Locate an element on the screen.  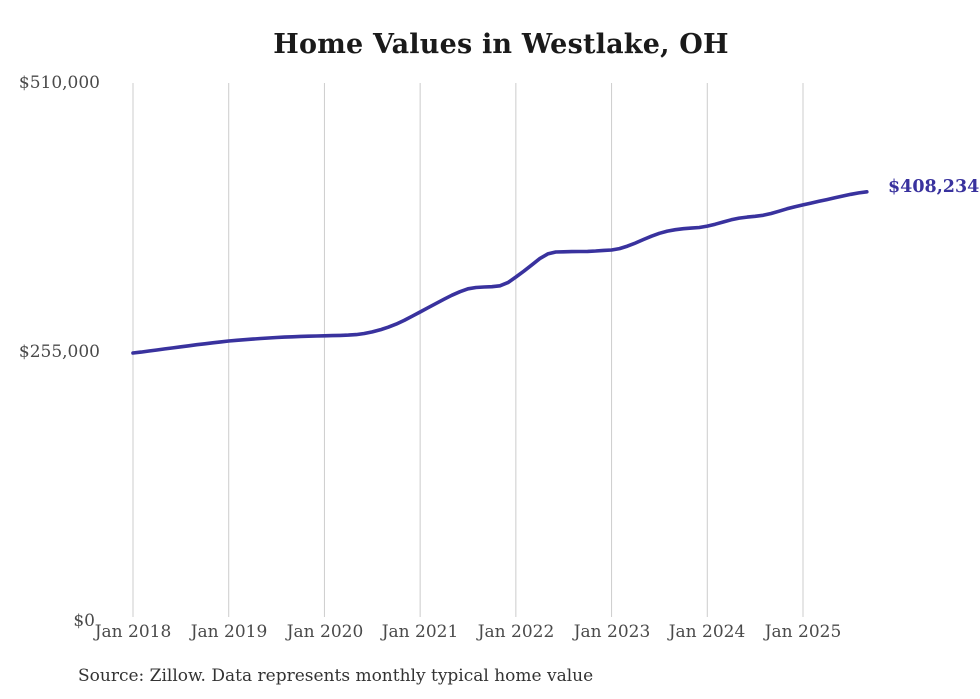
x-tick-label-jan-2022: Jan 2022 is located at coordinates (516, 632).